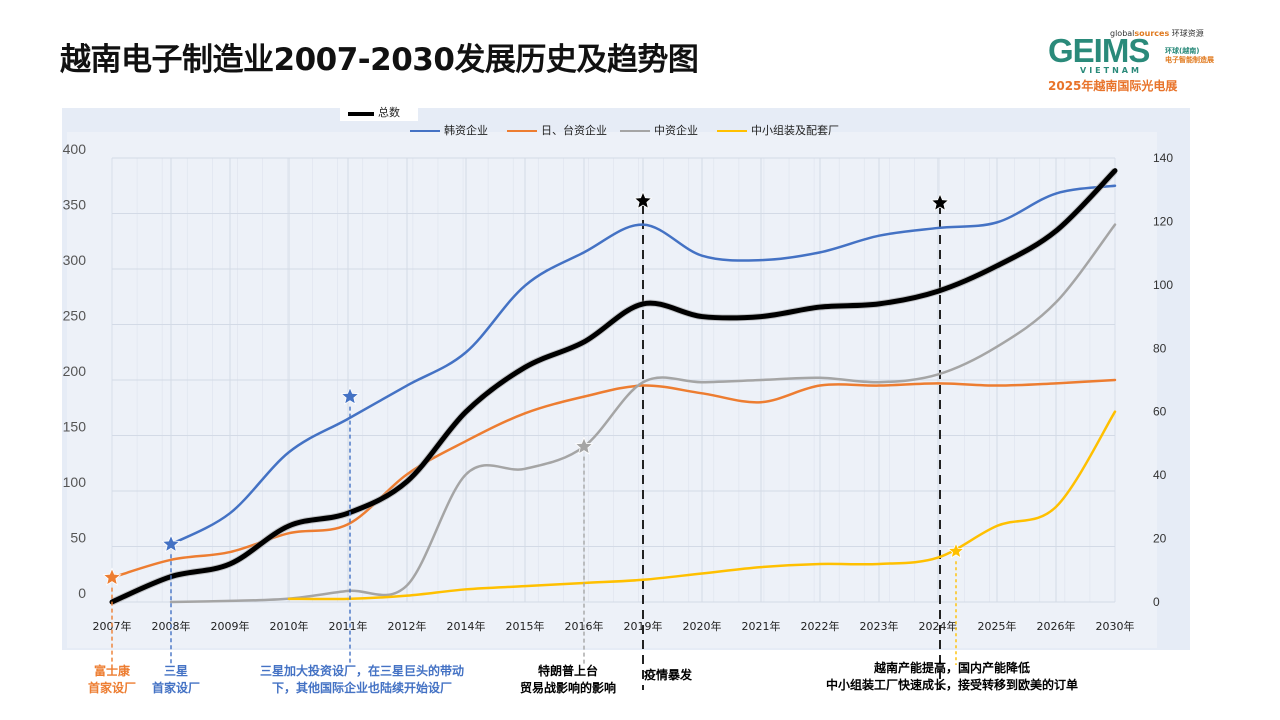 The width and height of the screenshot is (1280, 720). I want to click on y-right-tick-label: 60, so click(1160, 412).